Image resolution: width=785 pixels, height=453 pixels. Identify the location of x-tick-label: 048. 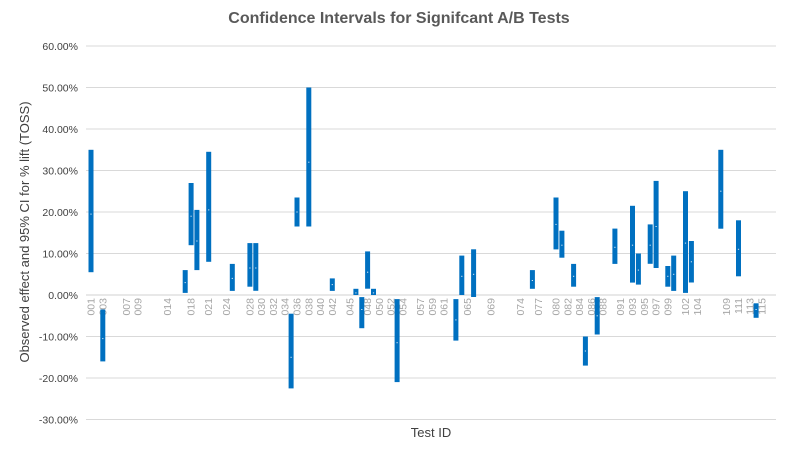
(368, 307).